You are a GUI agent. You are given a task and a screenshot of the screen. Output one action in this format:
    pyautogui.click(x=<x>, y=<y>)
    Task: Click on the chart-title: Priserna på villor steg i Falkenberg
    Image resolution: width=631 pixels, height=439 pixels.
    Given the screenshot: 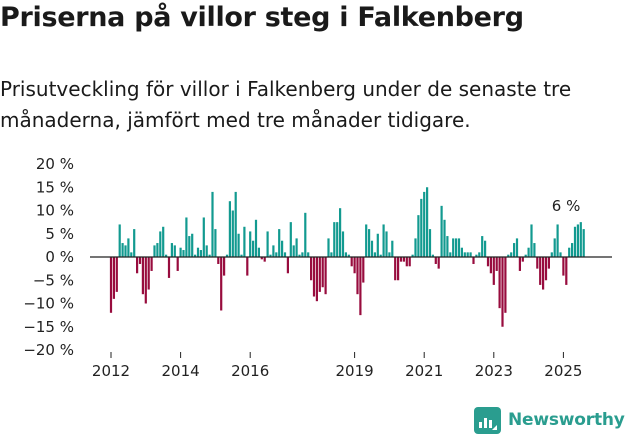 What is the action you would take?
    pyautogui.click(x=262, y=17)
    